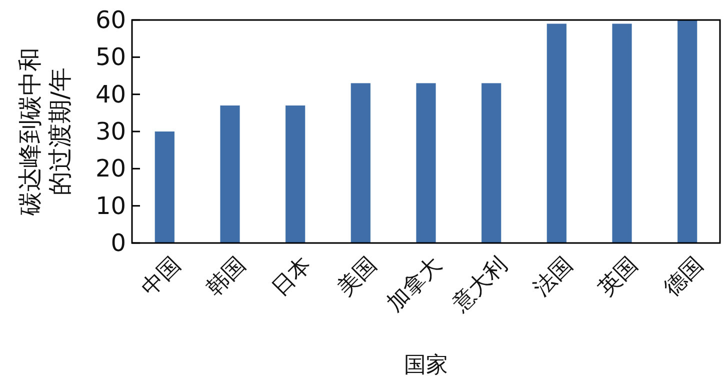 This screenshot has height=391, width=728. I want to click on x-tick-label: 意大利, so click(479, 285).